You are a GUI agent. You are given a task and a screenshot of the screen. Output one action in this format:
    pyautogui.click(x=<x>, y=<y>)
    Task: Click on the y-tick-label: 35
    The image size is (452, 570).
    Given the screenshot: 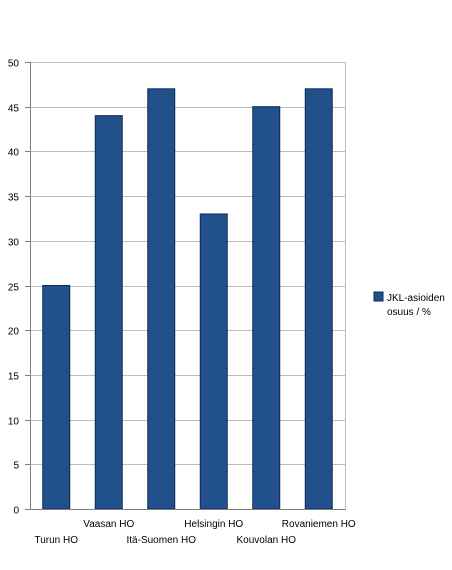 What is the action you would take?
    pyautogui.click(x=14, y=198)
    